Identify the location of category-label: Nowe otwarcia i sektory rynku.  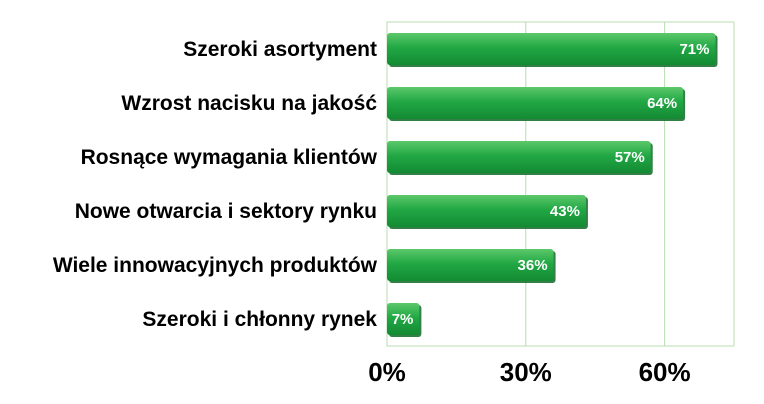
(226, 211).